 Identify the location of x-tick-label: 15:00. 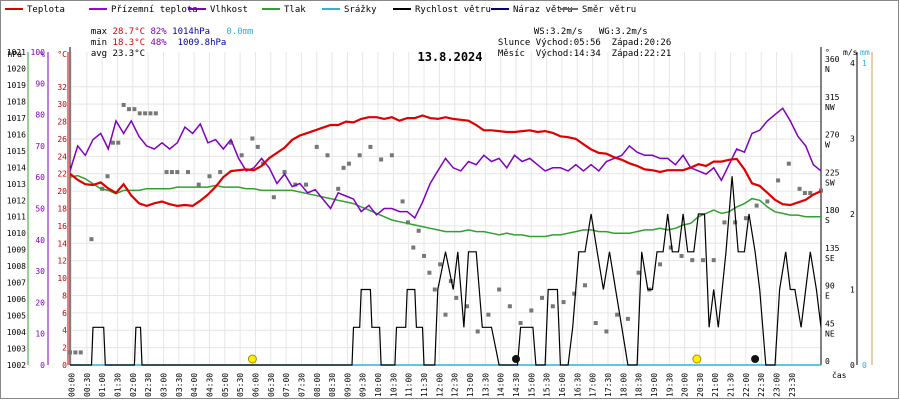
(531, 385).